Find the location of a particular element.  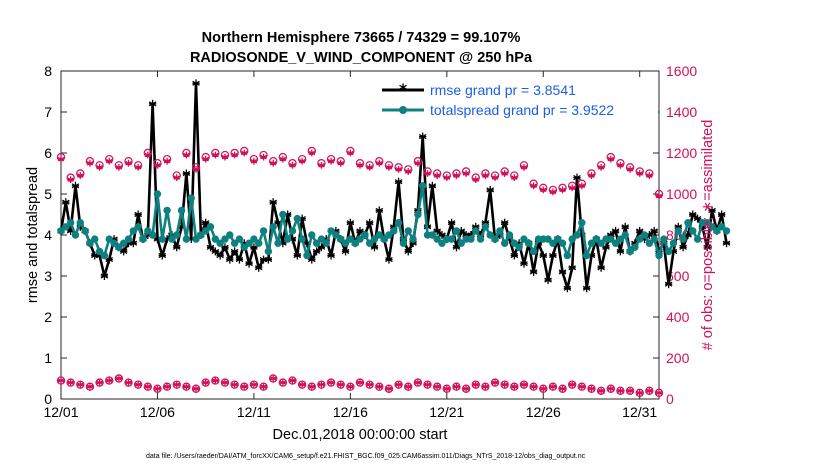

y-right-tick-label: 400 is located at coordinates (678, 317).